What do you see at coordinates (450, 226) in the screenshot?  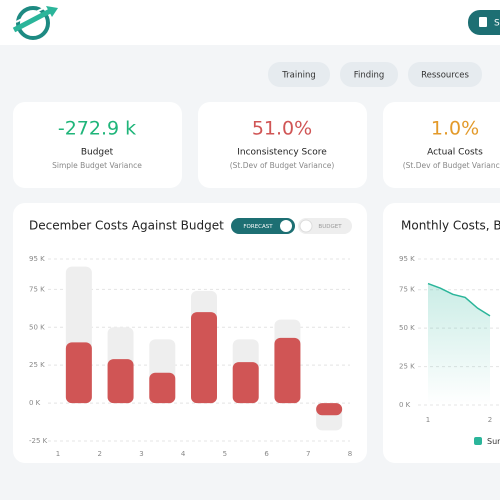 I see `chart-title: Monthly Costs, Budget` at bounding box center [450, 226].